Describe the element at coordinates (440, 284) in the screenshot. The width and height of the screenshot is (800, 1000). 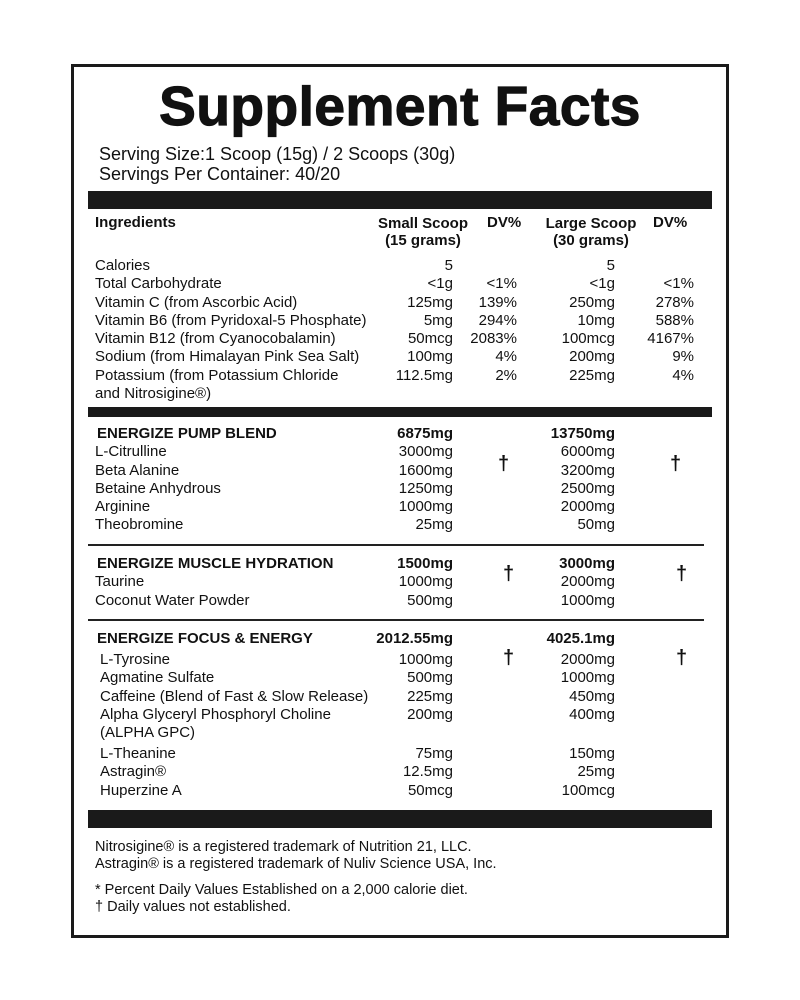
I see `small-amount: <1g` at that location.